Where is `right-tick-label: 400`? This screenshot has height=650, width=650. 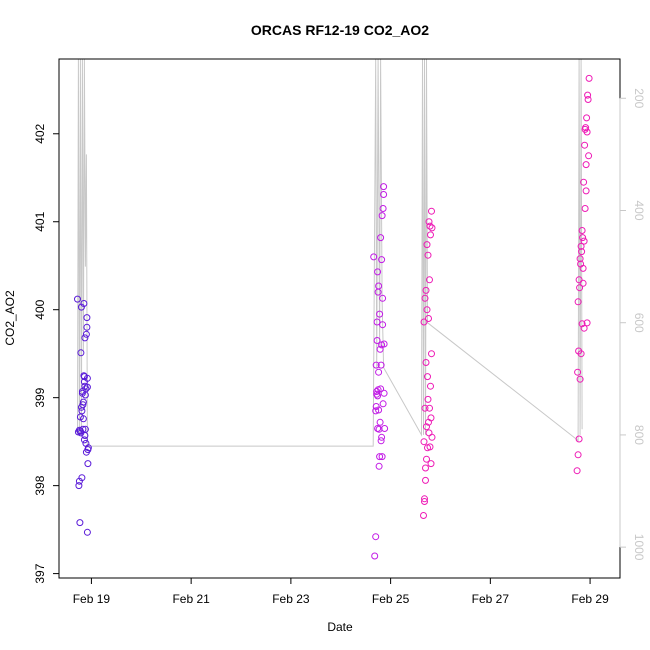
right-tick-label: 400 is located at coordinates (639, 210).